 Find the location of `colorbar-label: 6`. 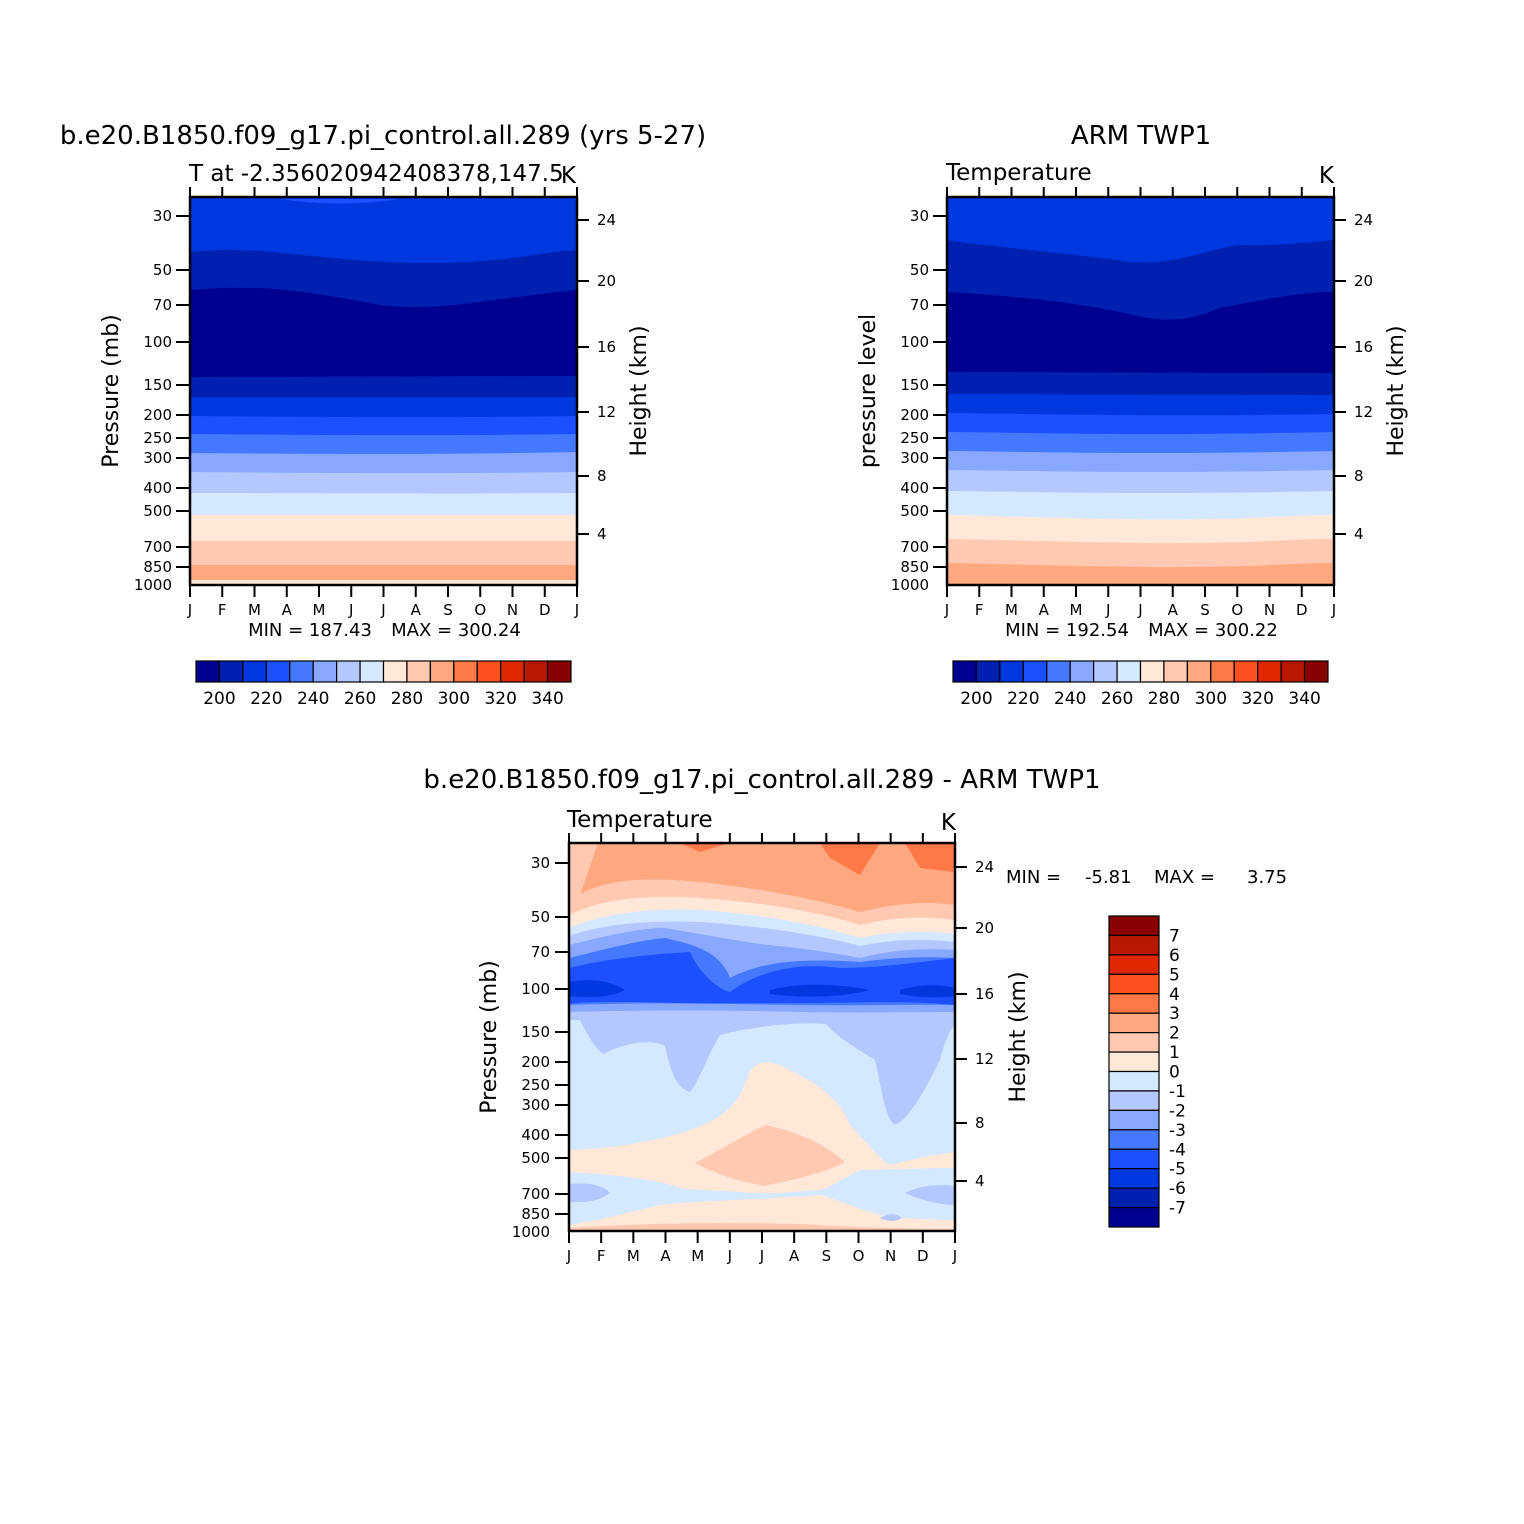

colorbar-label: 6 is located at coordinates (1174, 956).